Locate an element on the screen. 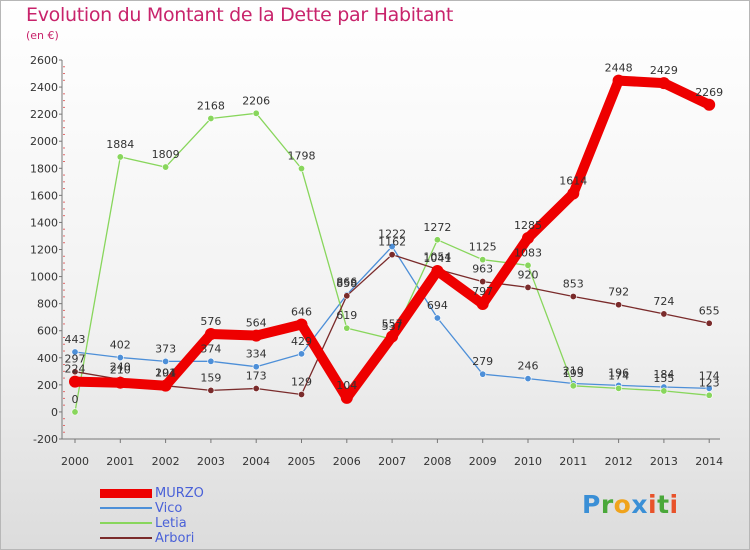  data-label-letia: 619 is located at coordinates (346, 315).